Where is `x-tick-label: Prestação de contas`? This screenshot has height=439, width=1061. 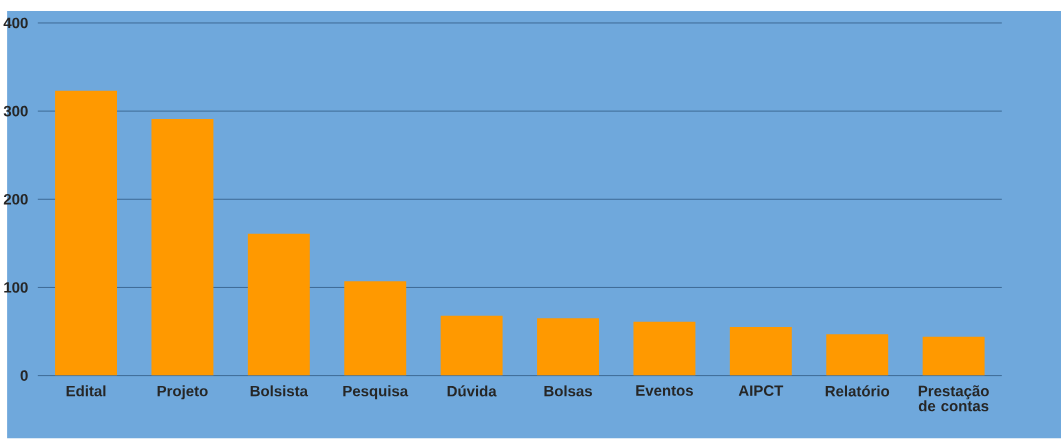
x-tick-label: Prestação de contas is located at coordinates (953, 398).